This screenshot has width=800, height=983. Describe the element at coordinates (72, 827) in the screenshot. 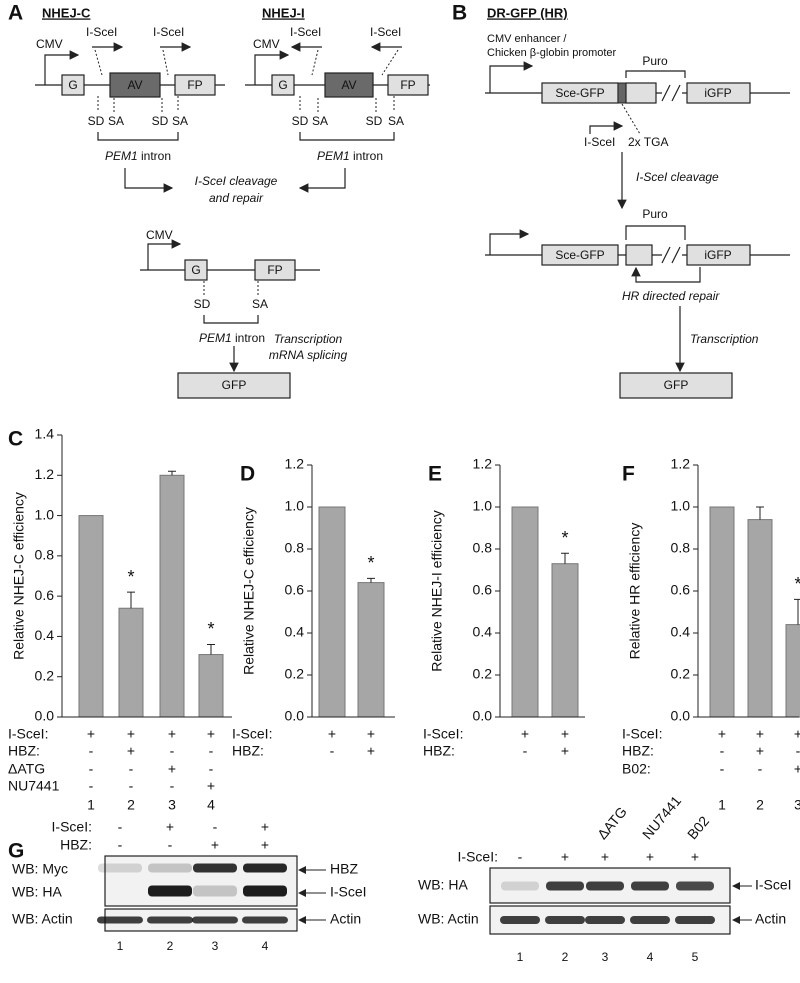

I see `row-label: I-SceI:` at that location.